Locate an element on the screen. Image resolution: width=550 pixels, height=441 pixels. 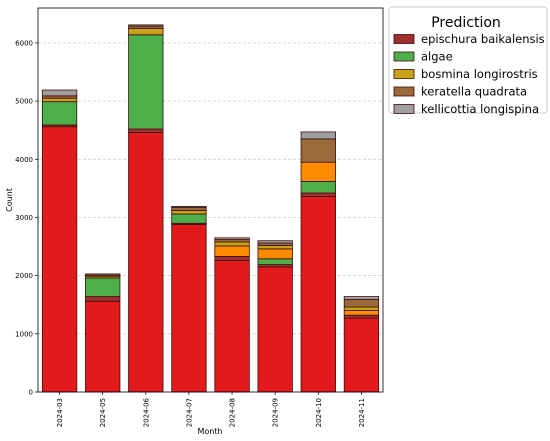
y-tick-label: 3000 is located at coordinates (24, 218).